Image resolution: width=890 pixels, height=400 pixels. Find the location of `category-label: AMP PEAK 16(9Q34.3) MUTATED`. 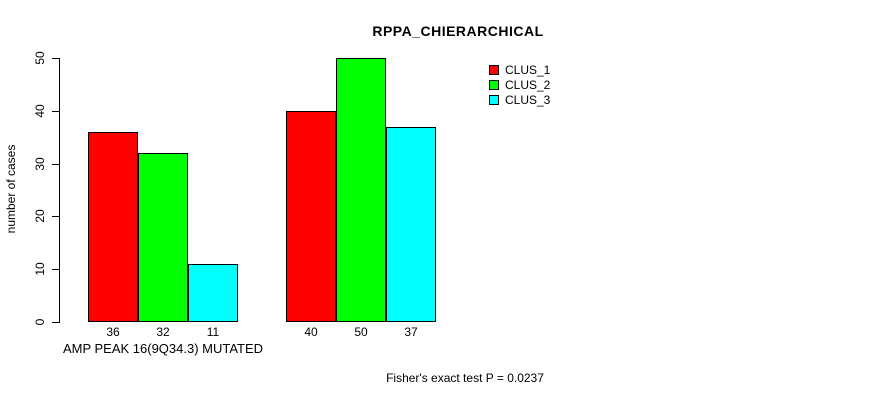

category-label: AMP PEAK 16(9Q34.3) MUTATED is located at coordinates (163, 348).